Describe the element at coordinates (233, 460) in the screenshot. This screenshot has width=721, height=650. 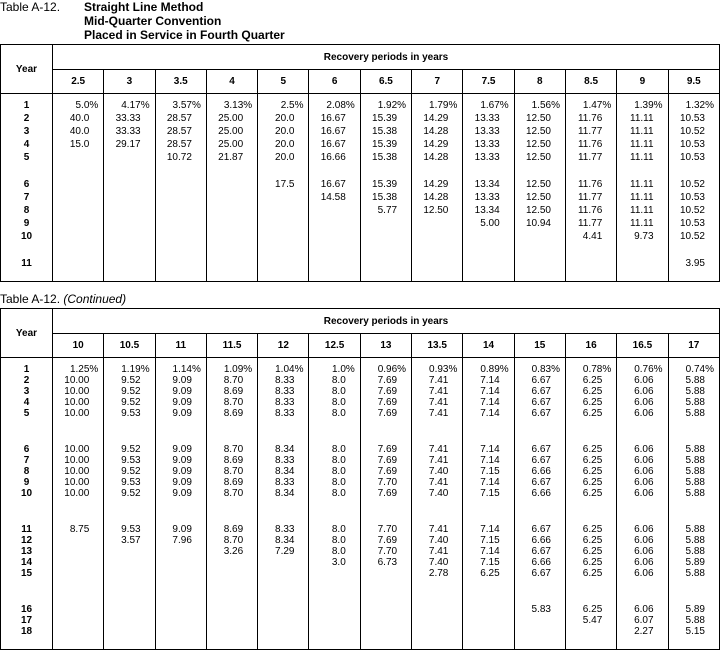
I see `value: 8.69` at that location.